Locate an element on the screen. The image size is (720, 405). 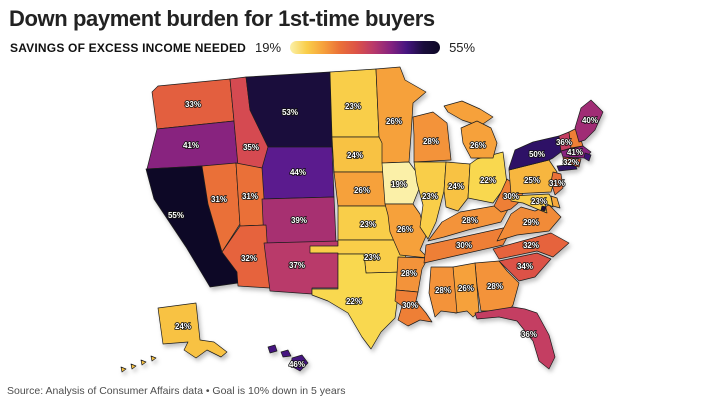
state-value-label-ky: 28% is located at coordinates (470, 220).